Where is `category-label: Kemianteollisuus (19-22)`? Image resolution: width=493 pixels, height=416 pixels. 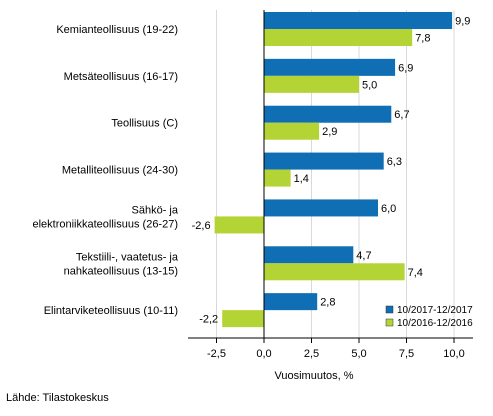 category-label: Kemianteollisuus (19-22) is located at coordinates (117, 30).